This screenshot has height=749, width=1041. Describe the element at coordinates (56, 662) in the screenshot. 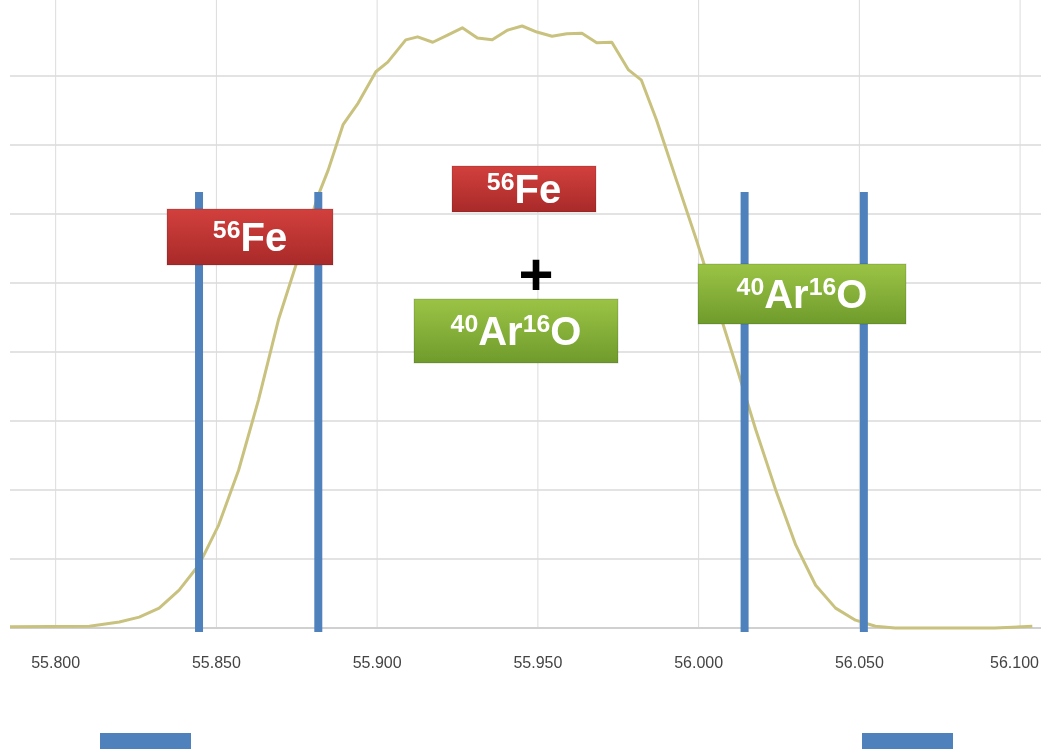

I see `x-tick-label: 55.800` at that location.